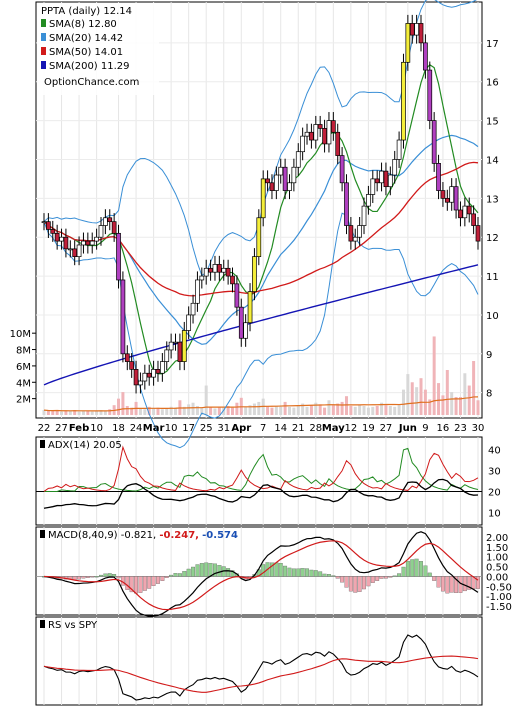 This screenshot has height=706, width=526. I want to click on x-tick-label: 10, so click(96, 428).